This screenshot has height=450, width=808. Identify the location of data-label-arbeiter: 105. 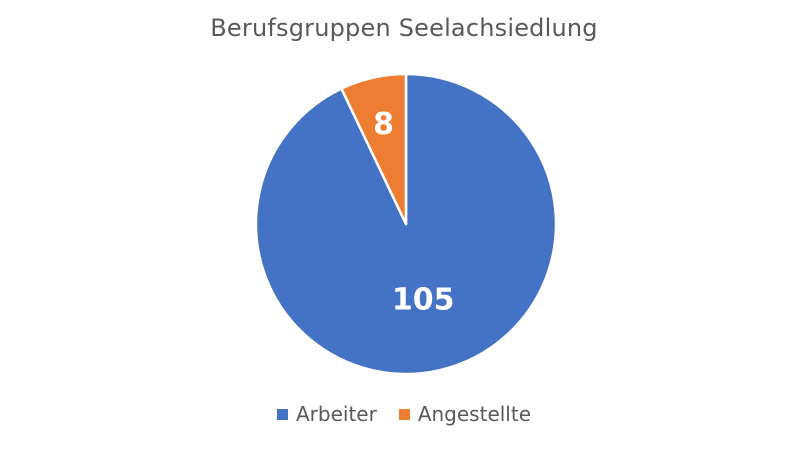
(423, 300).